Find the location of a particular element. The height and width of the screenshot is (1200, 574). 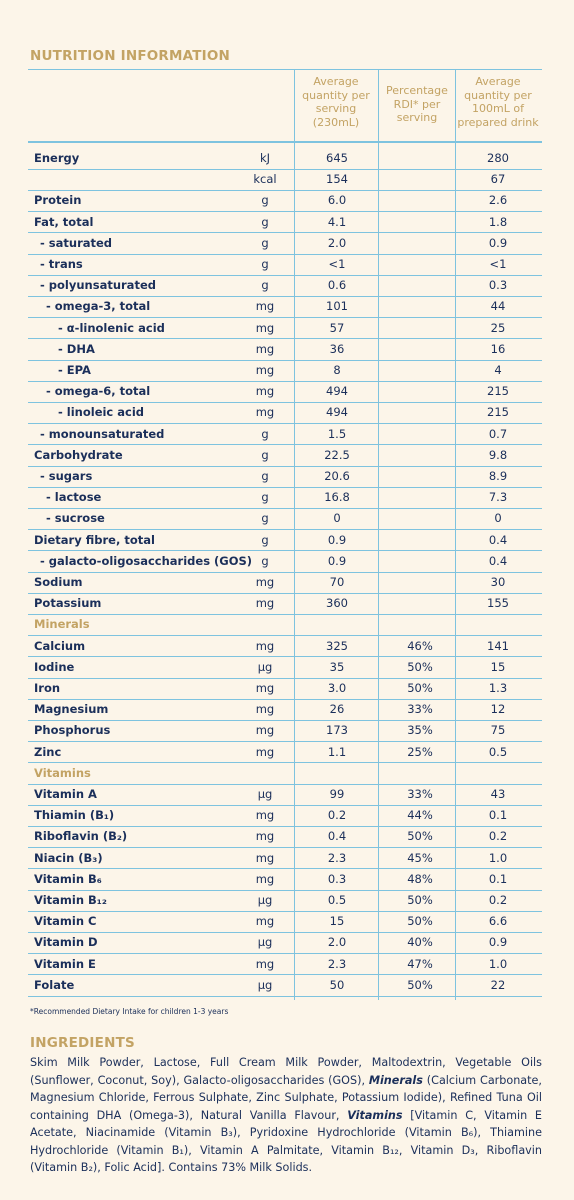

per100-value: 75 is located at coordinates (498, 730).